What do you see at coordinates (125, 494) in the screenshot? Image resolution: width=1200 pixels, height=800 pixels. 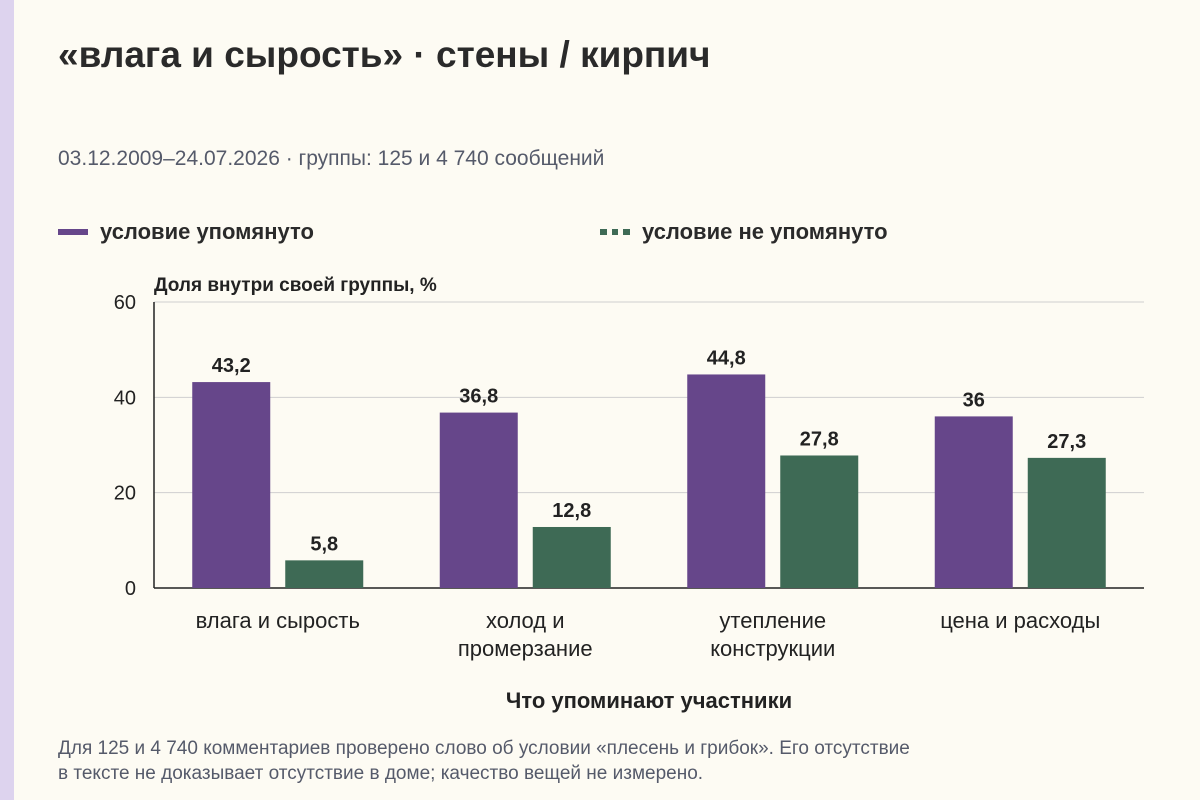 I see `y-tick-label: 20` at bounding box center [125, 494].